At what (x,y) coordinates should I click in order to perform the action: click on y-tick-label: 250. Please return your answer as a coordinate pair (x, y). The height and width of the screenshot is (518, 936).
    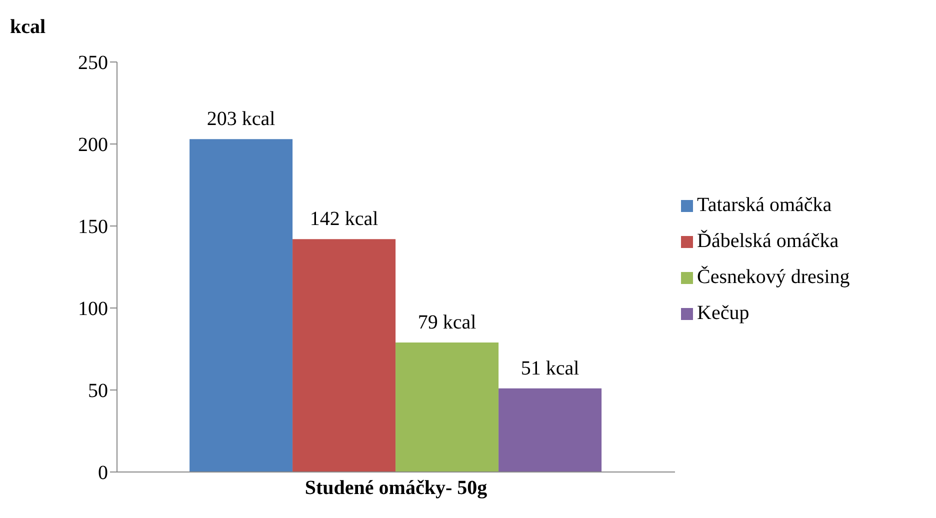
    Looking at the image, I should click on (93, 63).